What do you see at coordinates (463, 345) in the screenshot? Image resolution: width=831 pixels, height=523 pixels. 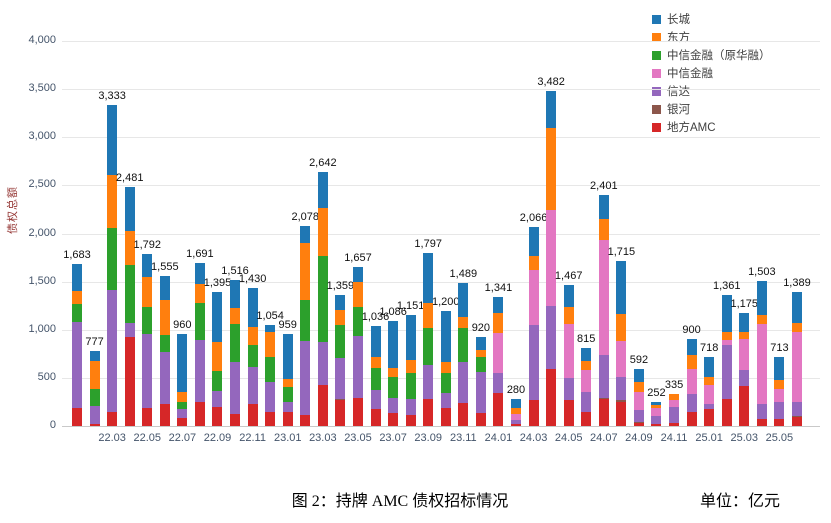 I see `bar-segment-23.11-中信金融（原华融）` at bounding box center [463, 345].